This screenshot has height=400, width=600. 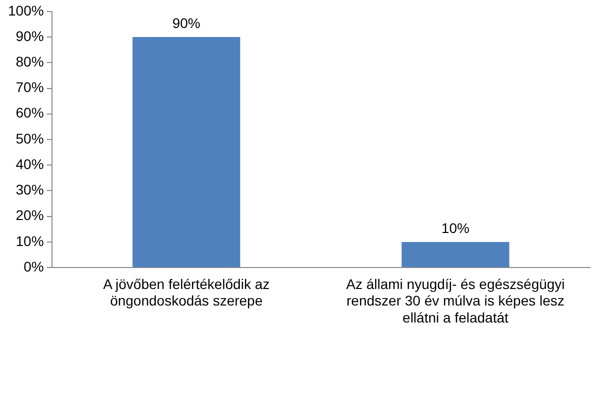 What do you see at coordinates (30, 164) in the screenshot?
I see `y-tick-label: 40%` at bounding box center [30, 164].